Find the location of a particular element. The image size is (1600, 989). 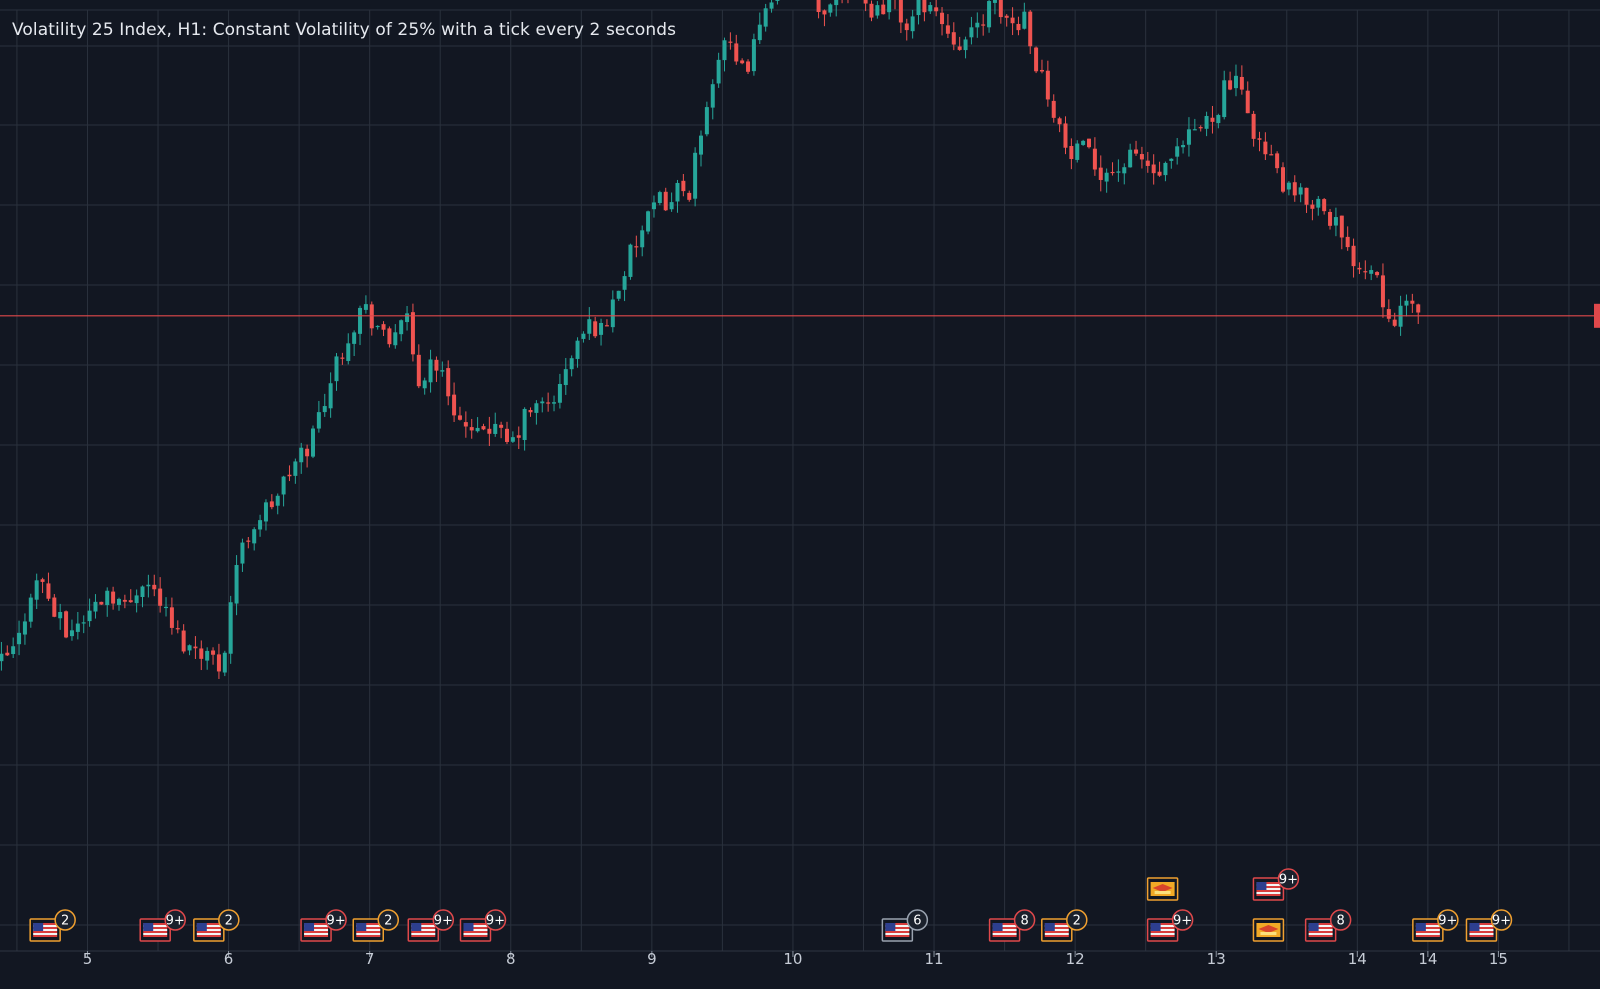

x-tick-label: 8 is located at coordinates (511, 959).